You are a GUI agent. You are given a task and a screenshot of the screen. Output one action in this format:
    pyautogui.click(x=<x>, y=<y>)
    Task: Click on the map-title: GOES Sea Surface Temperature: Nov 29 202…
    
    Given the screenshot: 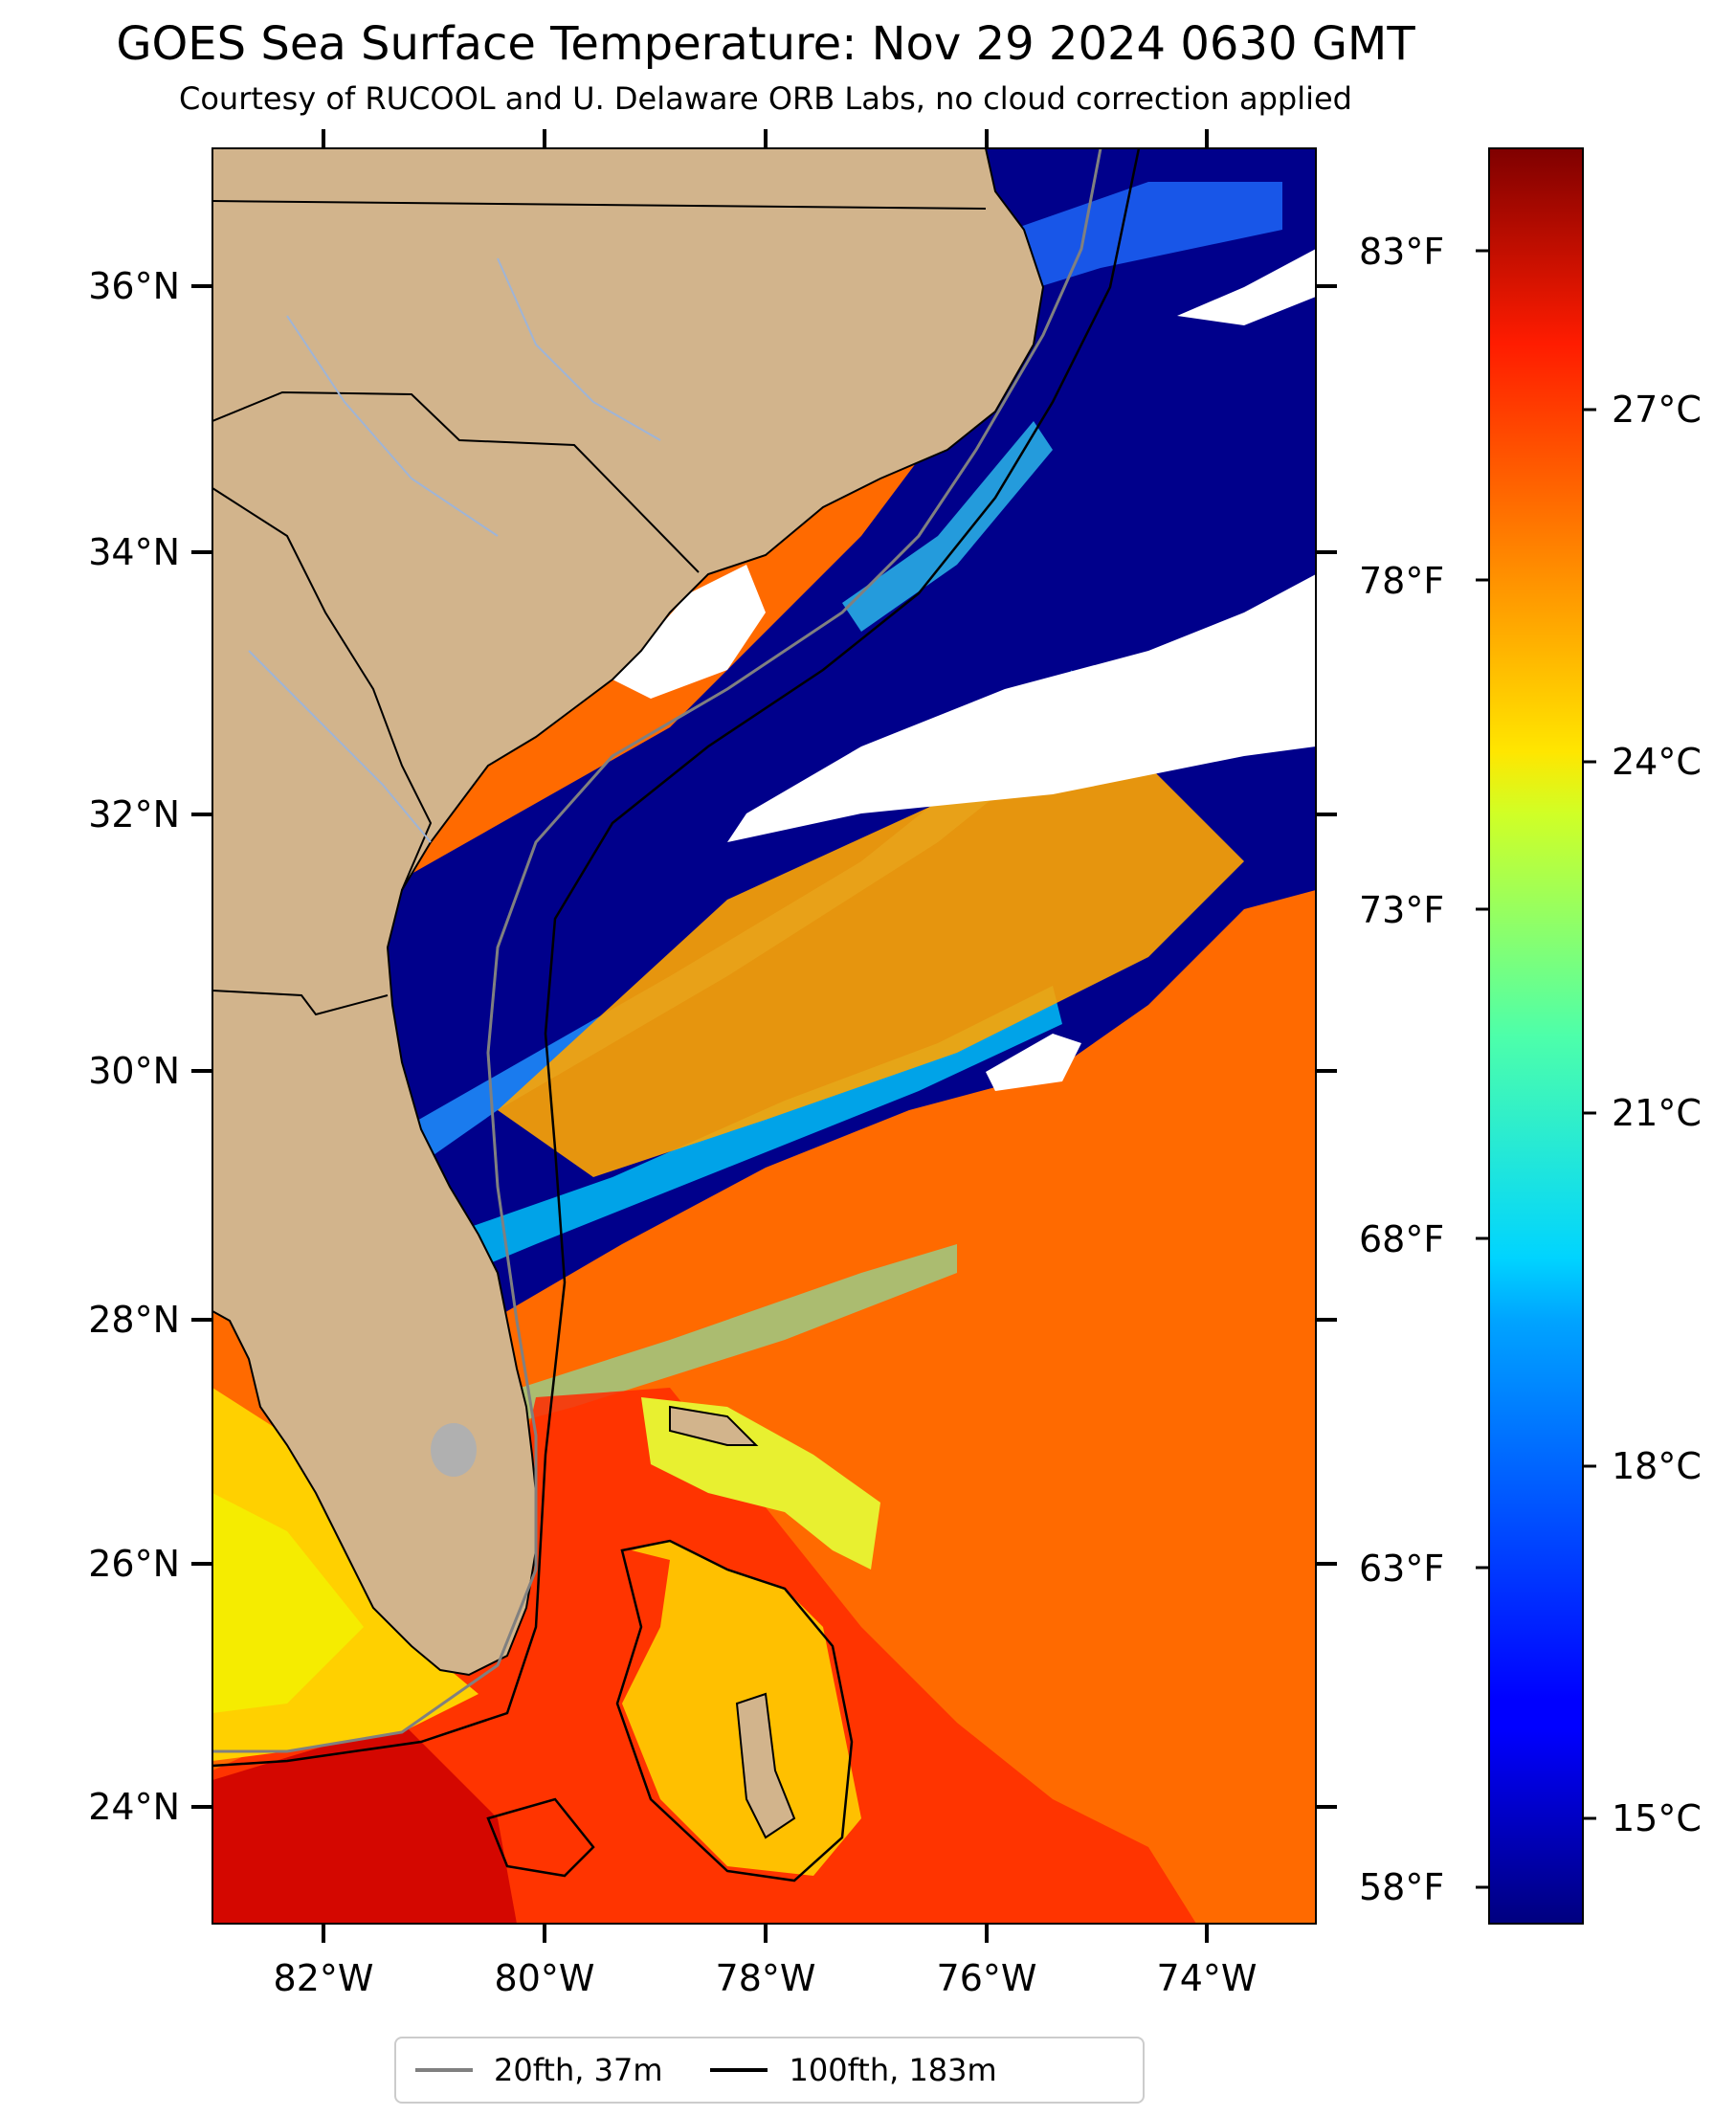 What is the action you would take?
    pyautogui.click(x=765, y=44)
    